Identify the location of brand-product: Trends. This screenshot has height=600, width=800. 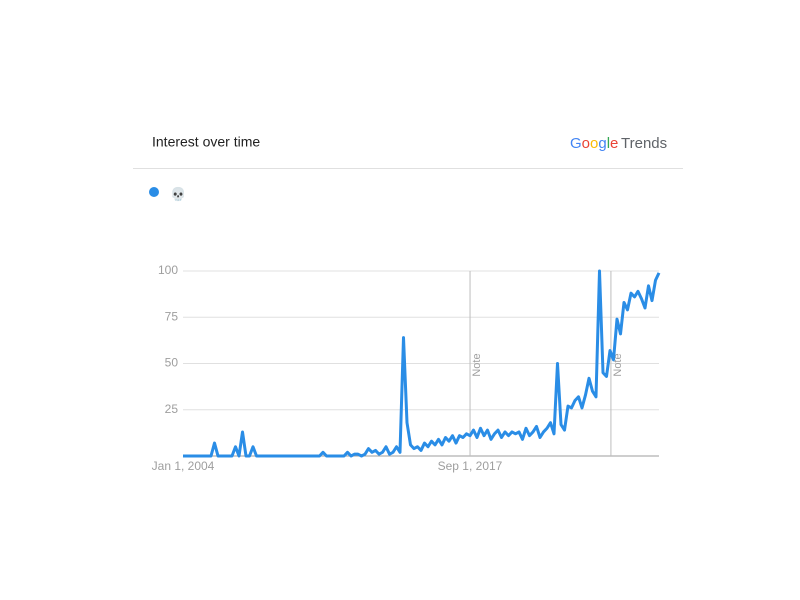
(644, 143).